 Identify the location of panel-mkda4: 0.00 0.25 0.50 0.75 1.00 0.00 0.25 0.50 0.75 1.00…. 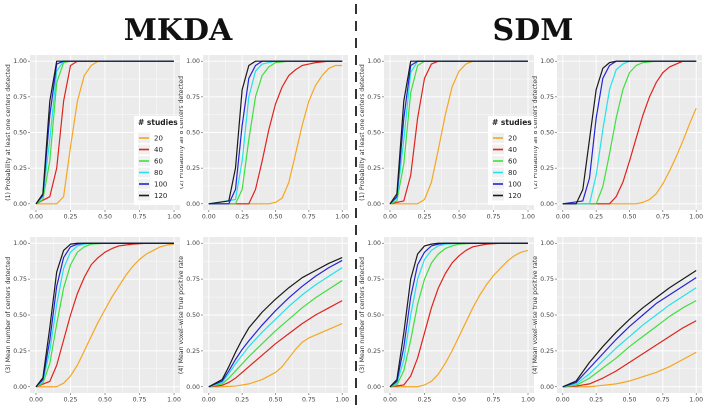
(263, 320).